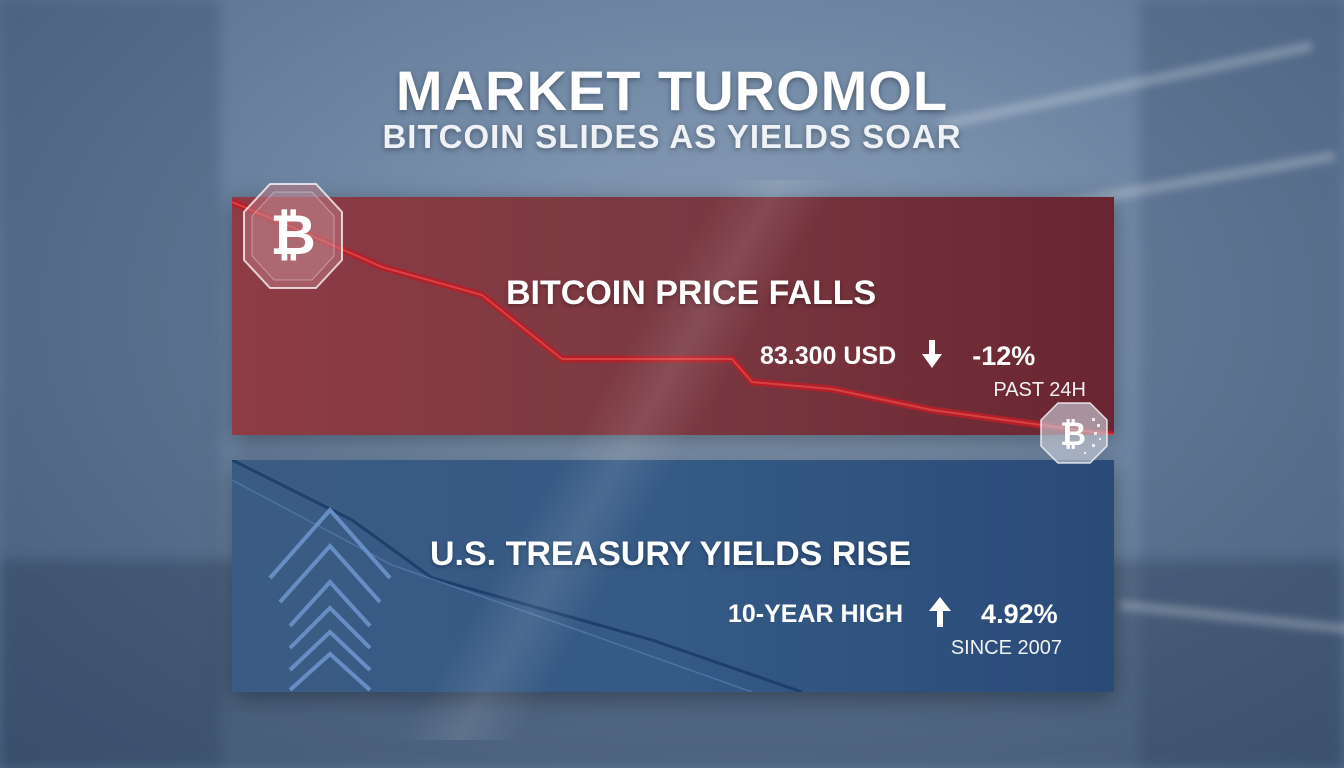  I want to click on bitcoin-change: -12%, so click(1004, 356).